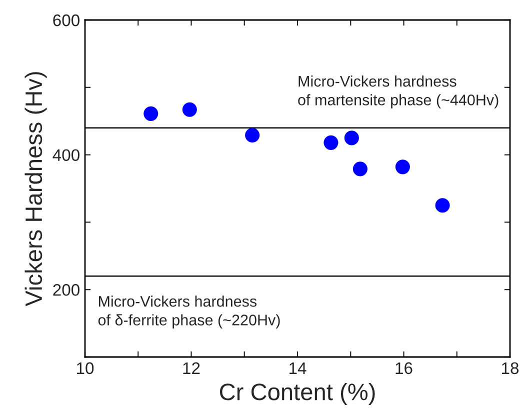  Describe the element at coordinates (66, 20) in the screenshot. I see `y-tick-label: 600` at that location.